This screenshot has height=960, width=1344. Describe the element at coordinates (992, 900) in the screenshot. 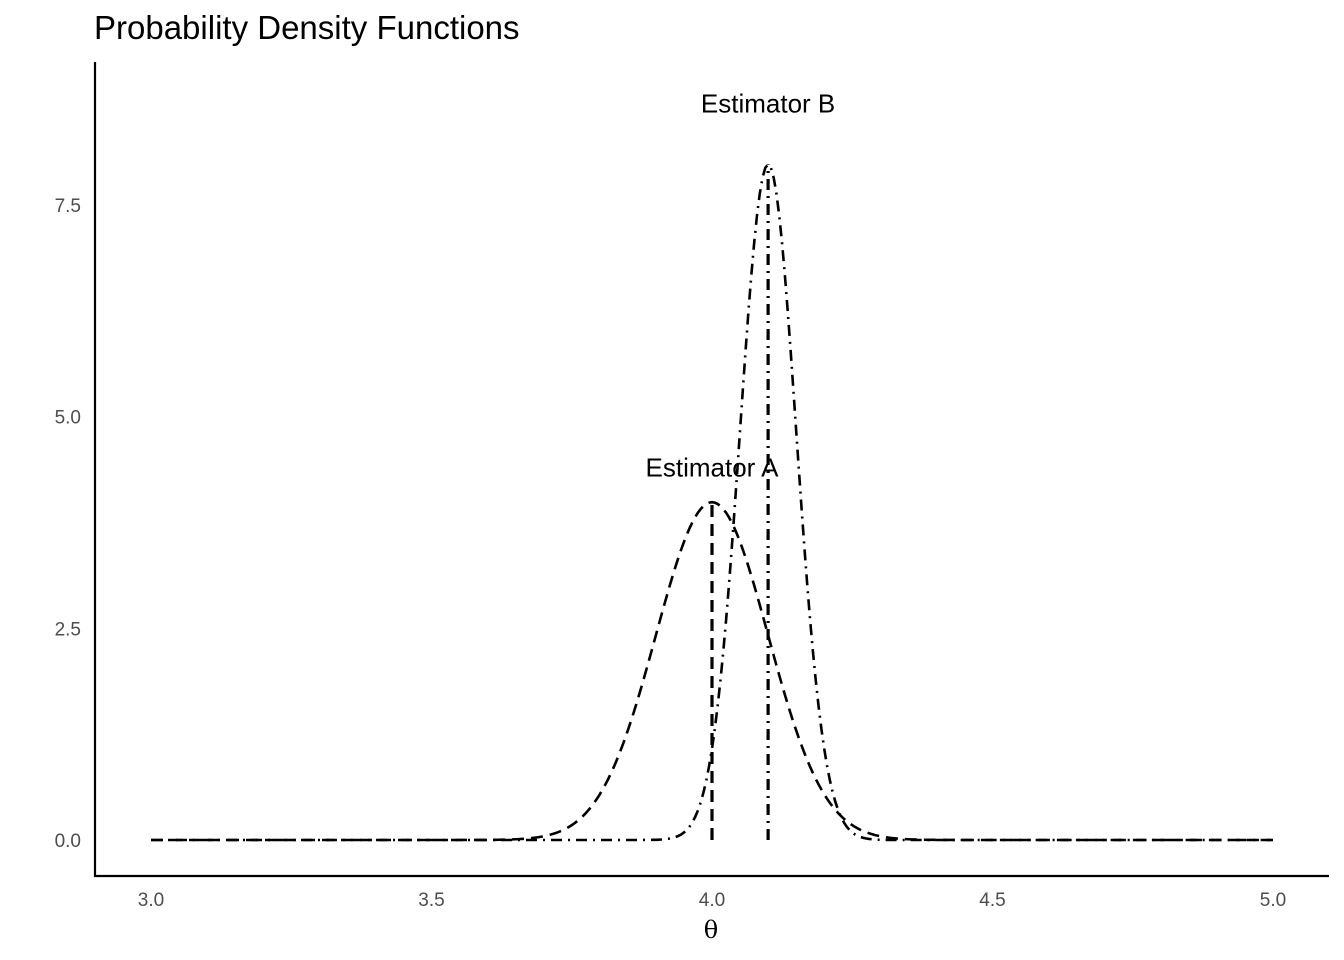

I see `x-tick-label: 4.5` at that location.